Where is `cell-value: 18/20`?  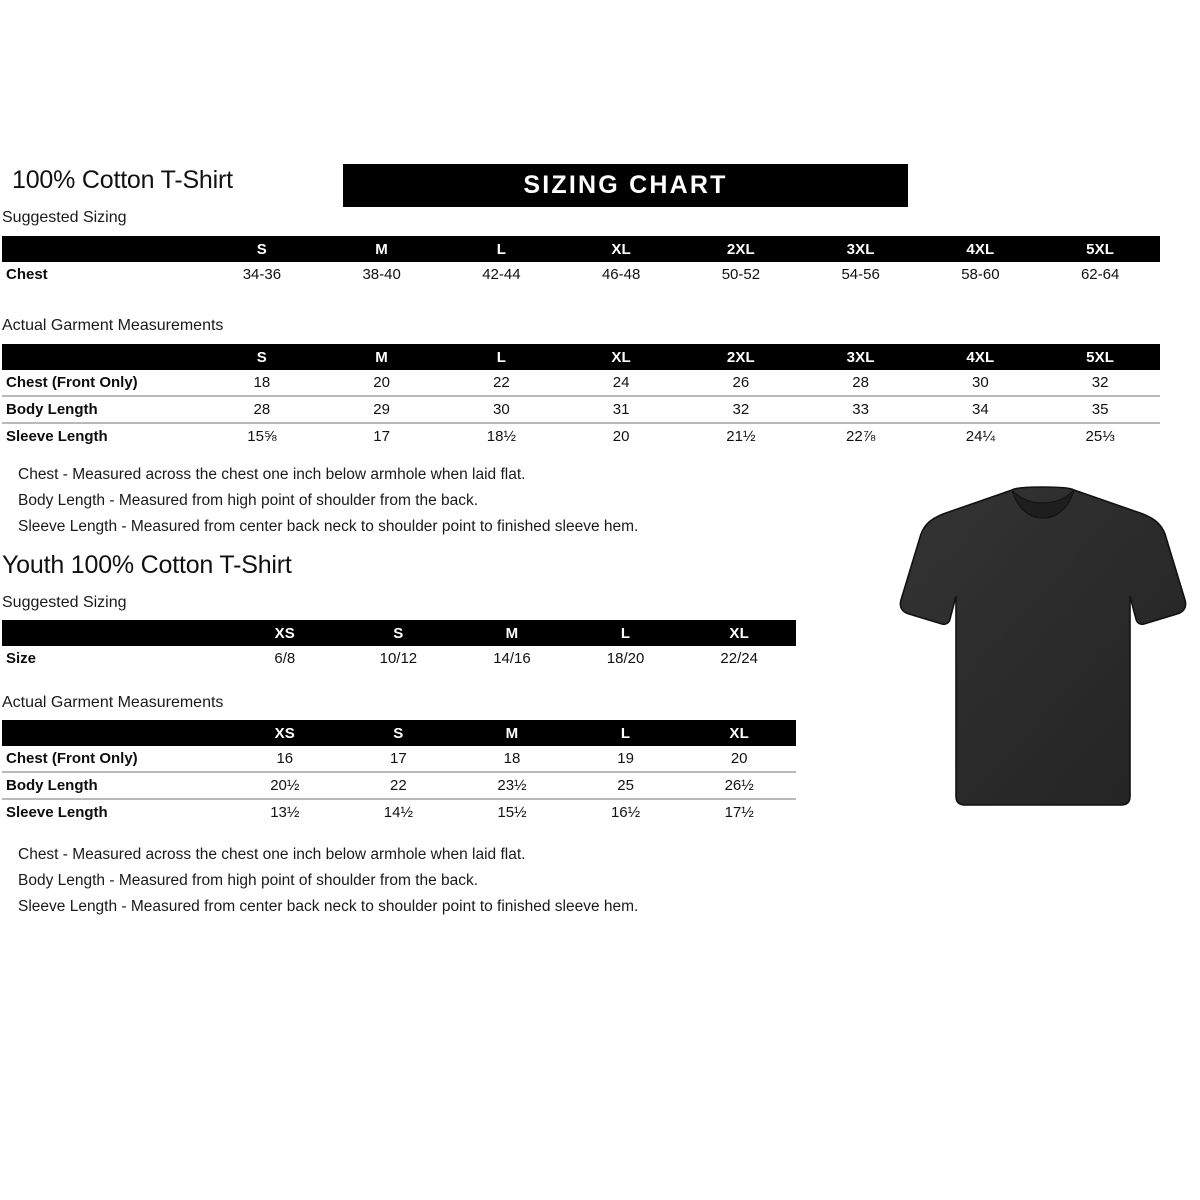 cell-value: 18/20 is located at coordinates (625, 658).